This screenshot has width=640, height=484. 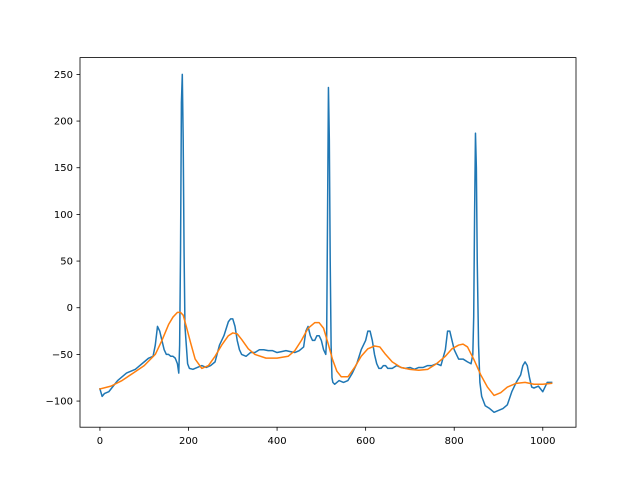 I want to click on y-tick-label: 250, so click(x=63, y=75).